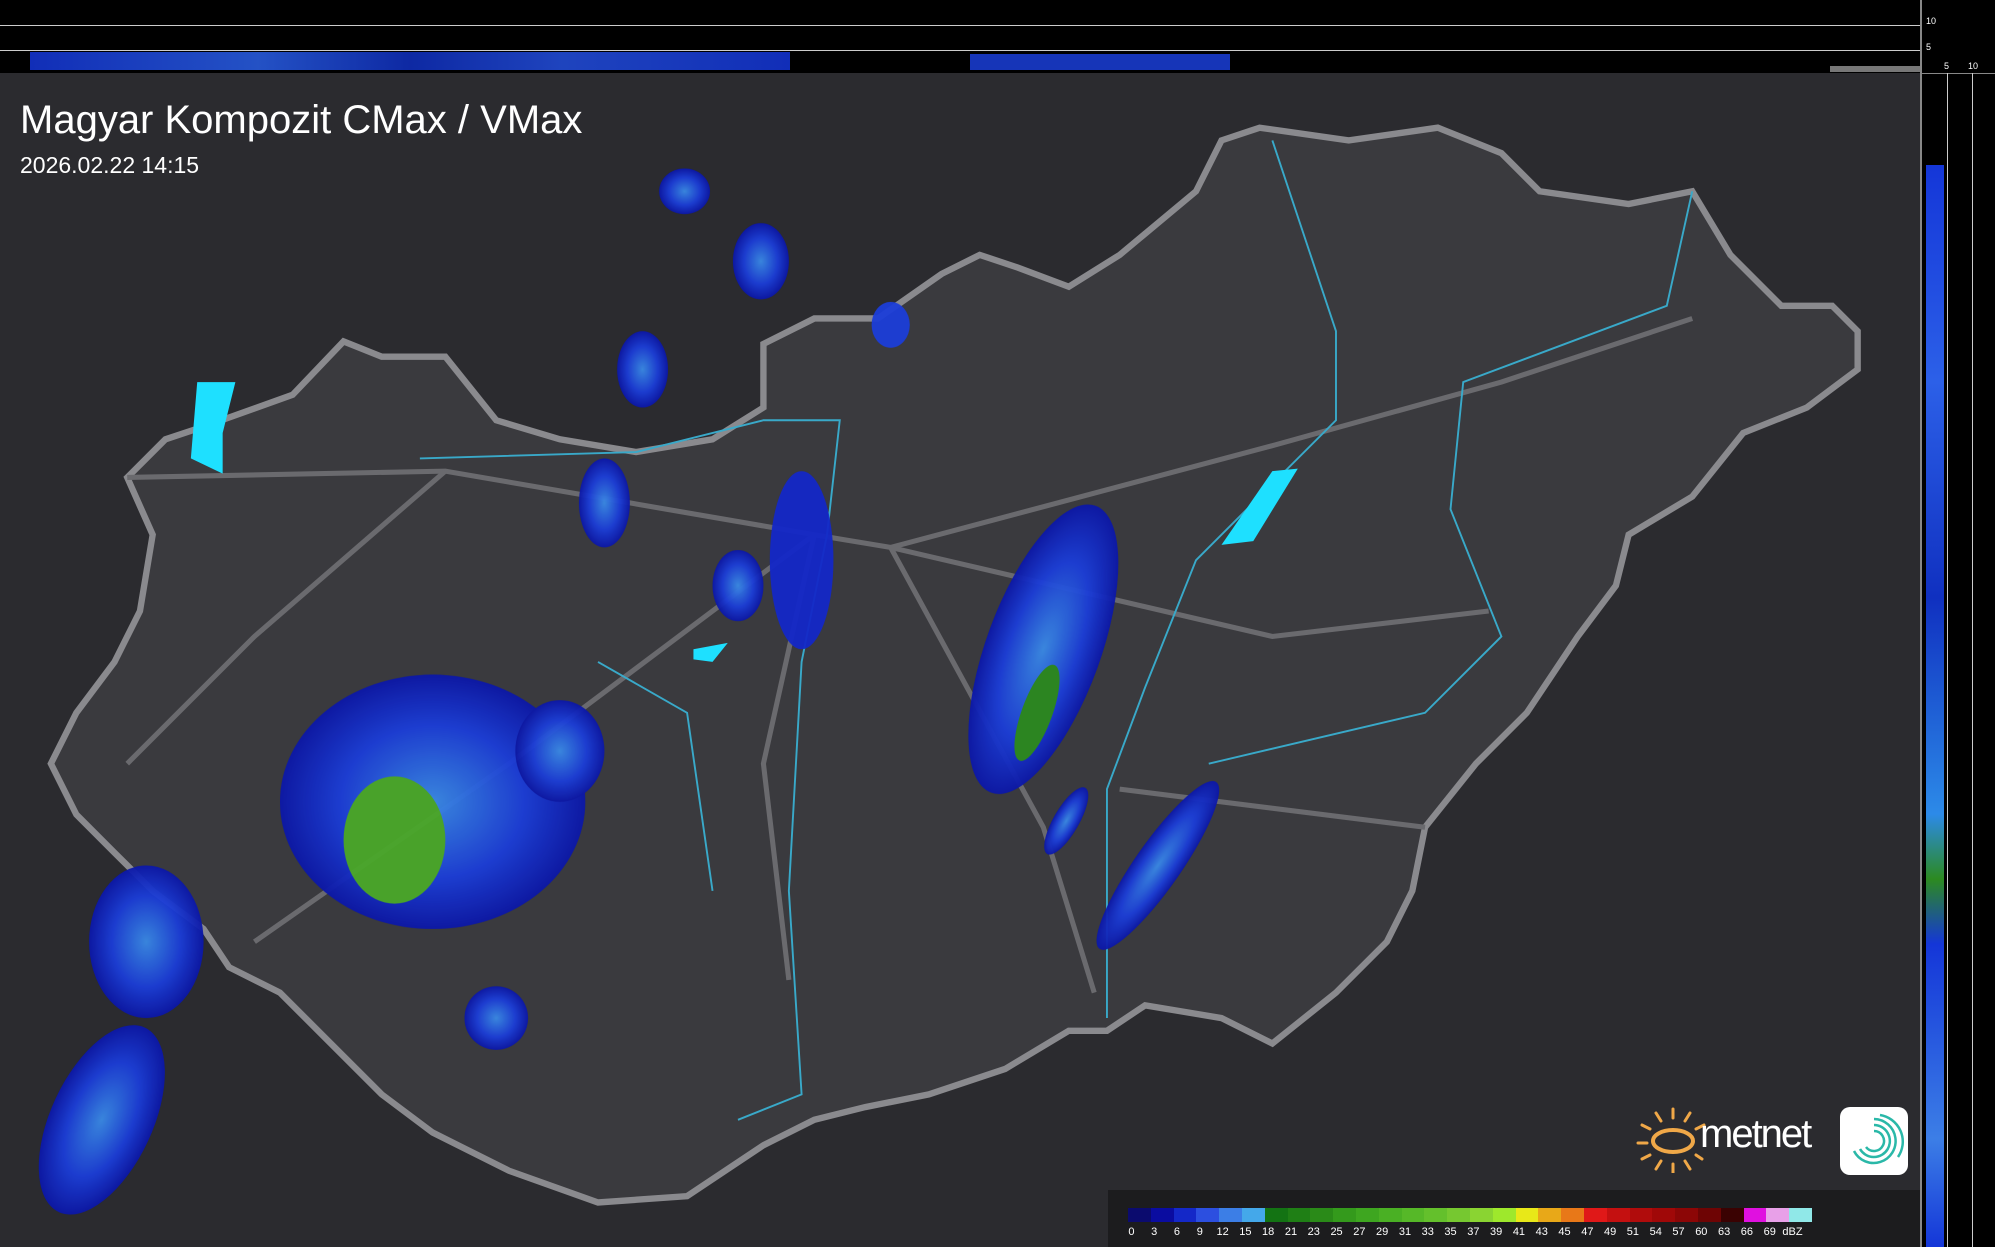 Image resolution: width=1995 pixels, height=1247 pixels. I want to click on legend-label: 39, so click(1496, 1232).